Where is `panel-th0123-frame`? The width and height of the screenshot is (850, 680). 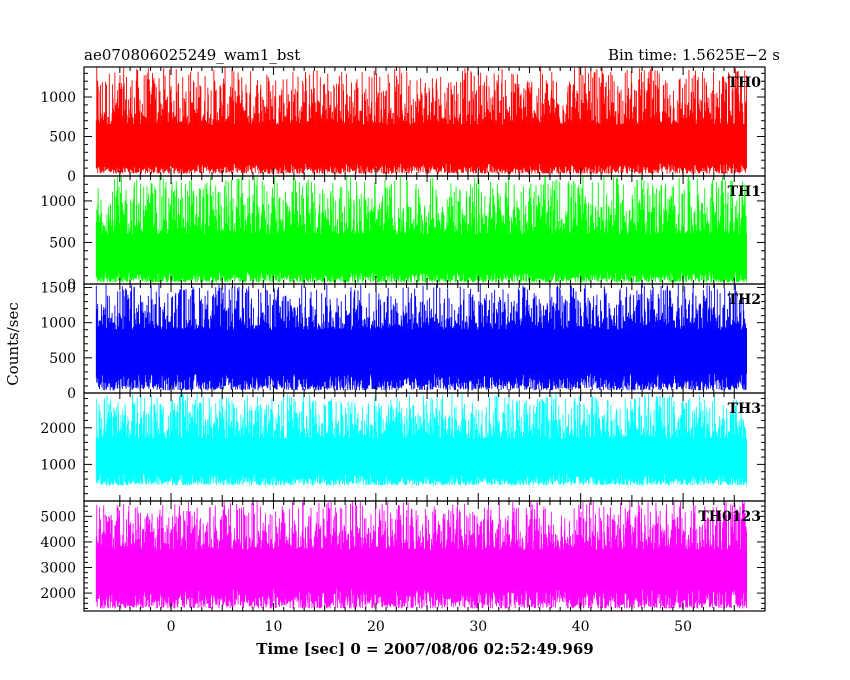 panel-th0123-frame is located at coordinates (424, 556).